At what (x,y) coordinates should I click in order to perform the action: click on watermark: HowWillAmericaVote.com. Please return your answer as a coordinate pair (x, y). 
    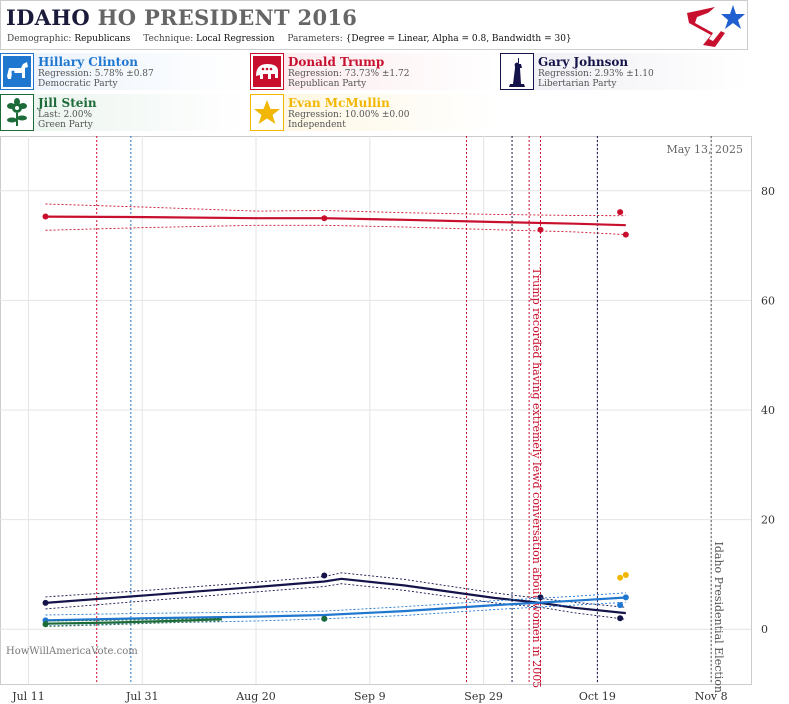
    Looking at the image, I should click on (72, 651).